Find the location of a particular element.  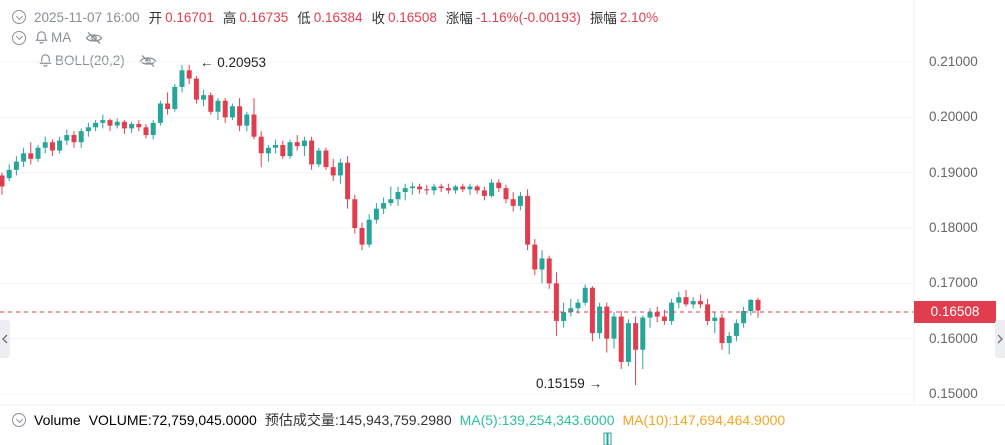

collapse-chevron-icon is located at coordinates (19, 17).